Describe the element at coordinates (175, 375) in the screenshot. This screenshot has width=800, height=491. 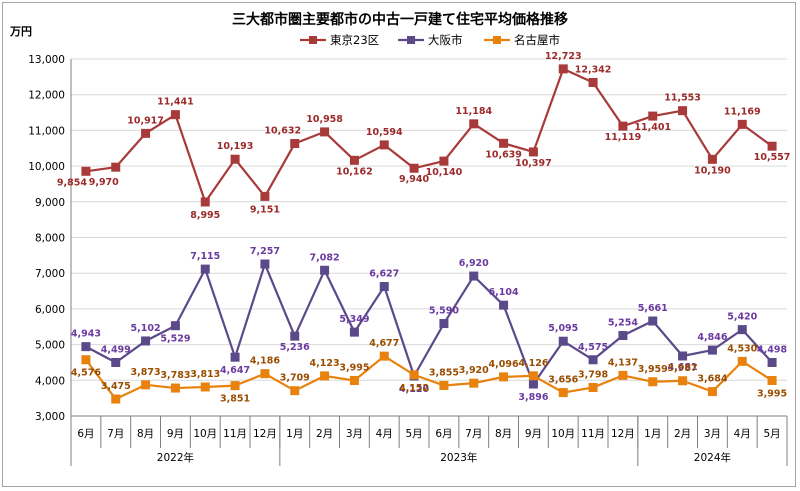
I see `data-label-nagoya: 3,783` at that location.